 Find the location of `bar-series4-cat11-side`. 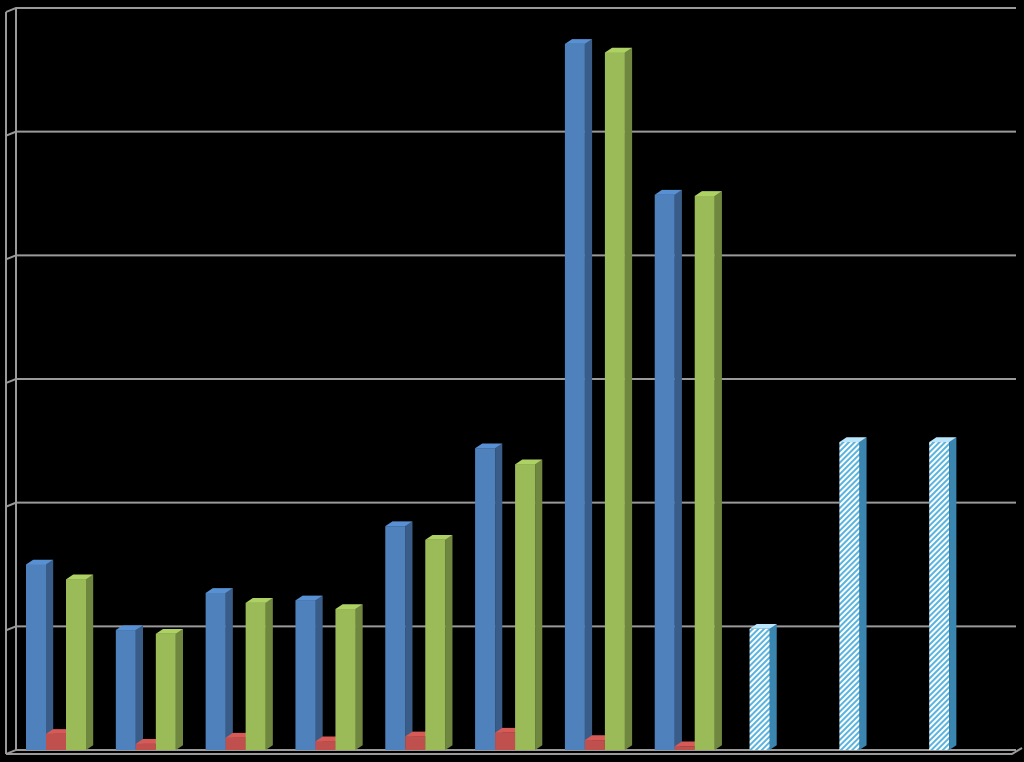

bar-series4-cat11-side is located at coordinates (953, 593).